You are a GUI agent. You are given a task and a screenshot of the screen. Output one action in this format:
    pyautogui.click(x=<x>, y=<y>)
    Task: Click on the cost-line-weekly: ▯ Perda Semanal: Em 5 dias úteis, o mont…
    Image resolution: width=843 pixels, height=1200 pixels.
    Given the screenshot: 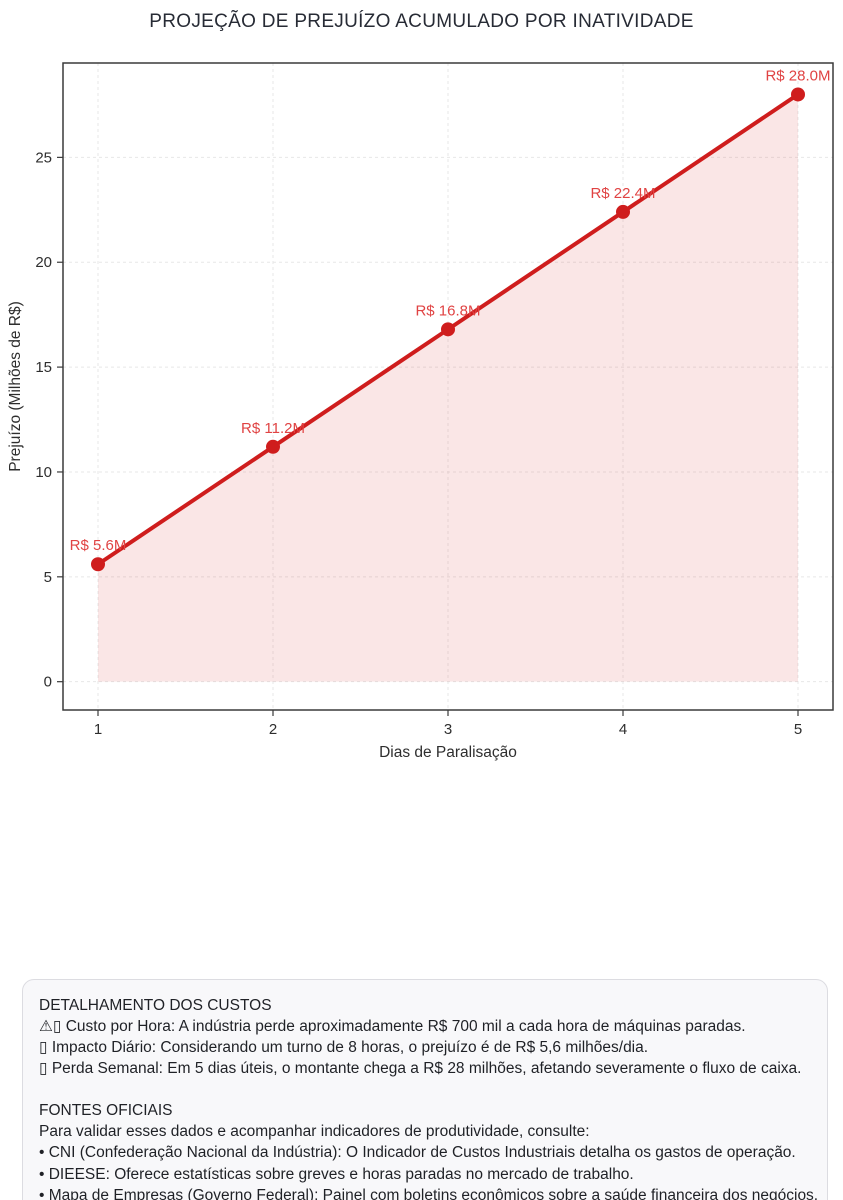 What is the action you would take?
    pyautogui.click(x=420, y=1069)
    